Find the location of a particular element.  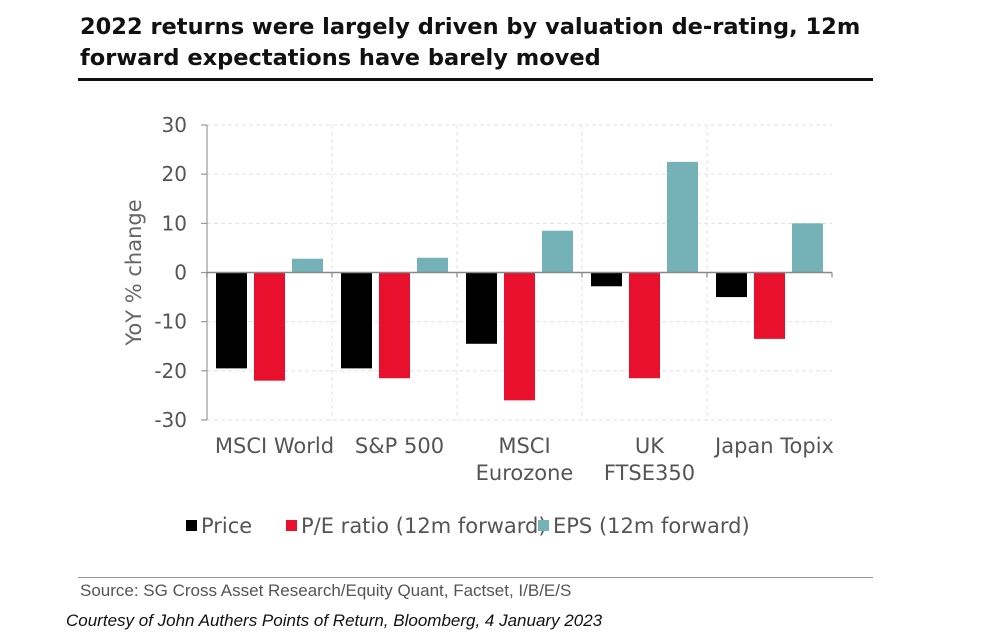

legend-label-2: EPS (12m forward) is located at coordinates (651, 526).